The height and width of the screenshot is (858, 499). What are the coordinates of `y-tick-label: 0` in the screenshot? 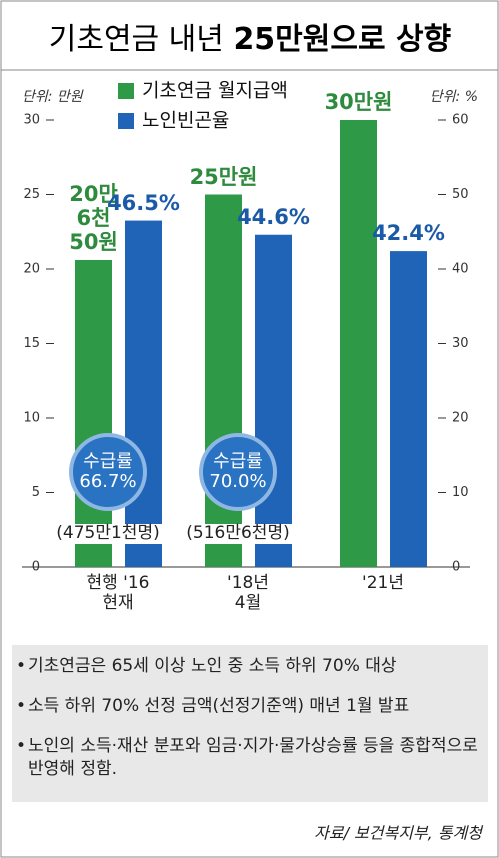 It's located at (36, 567).